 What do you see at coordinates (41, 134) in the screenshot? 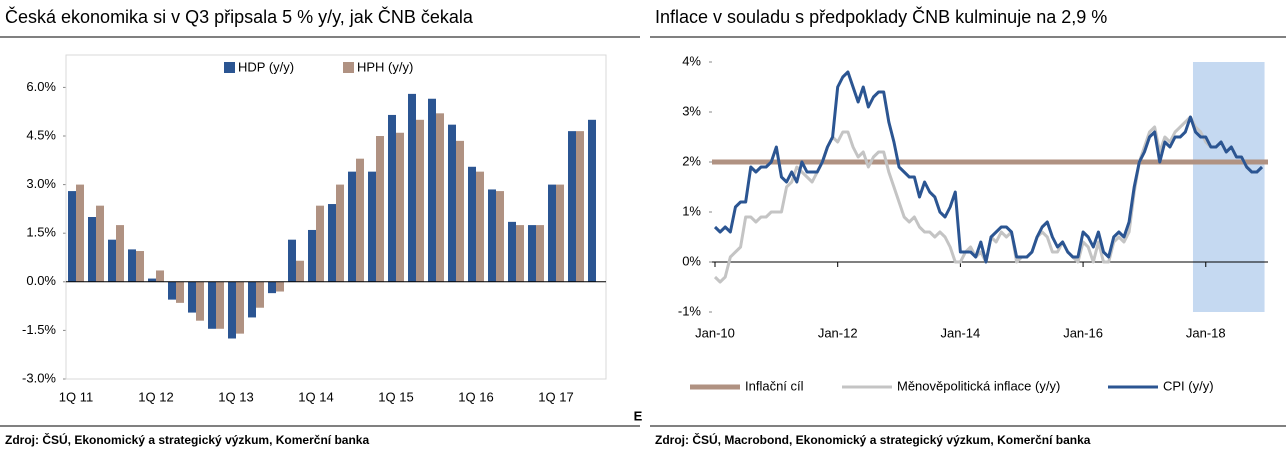
I see `y-tick-label: 4.5%` at bounding box center [41, 134].